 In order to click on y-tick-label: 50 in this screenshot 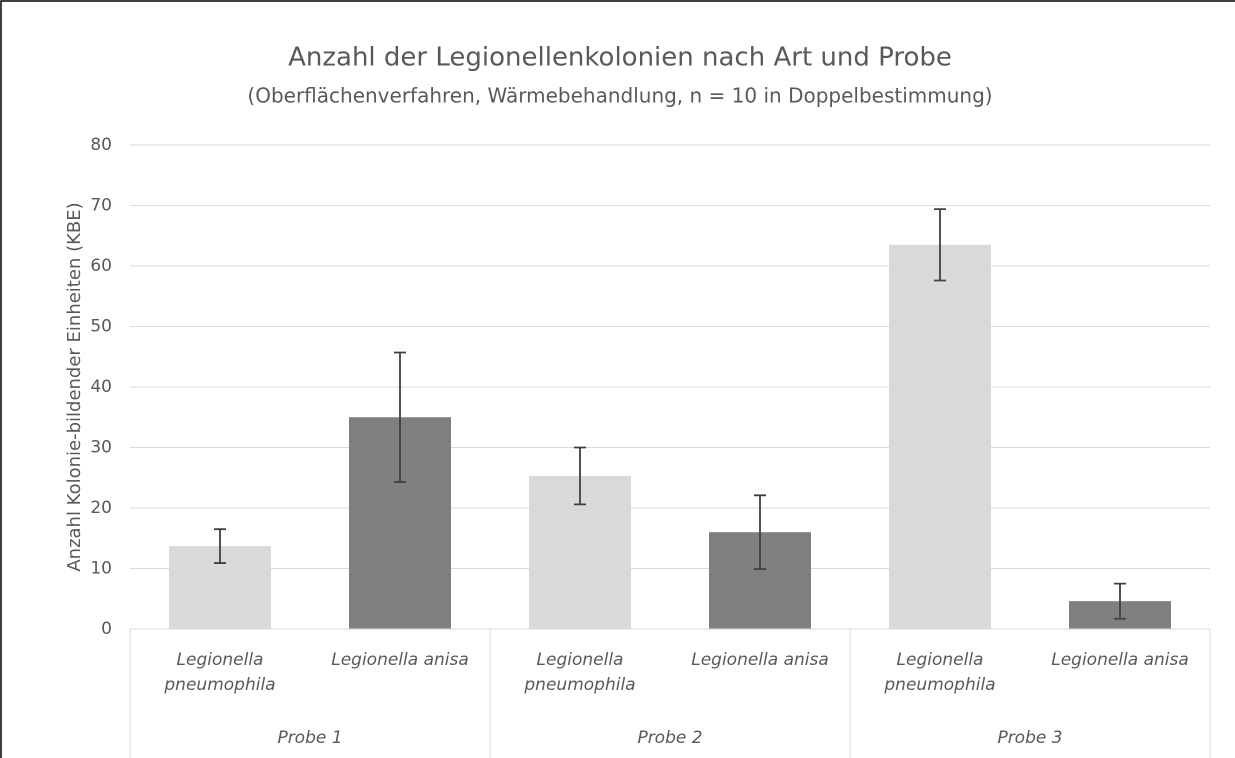, I will do `click(101, 327)`.